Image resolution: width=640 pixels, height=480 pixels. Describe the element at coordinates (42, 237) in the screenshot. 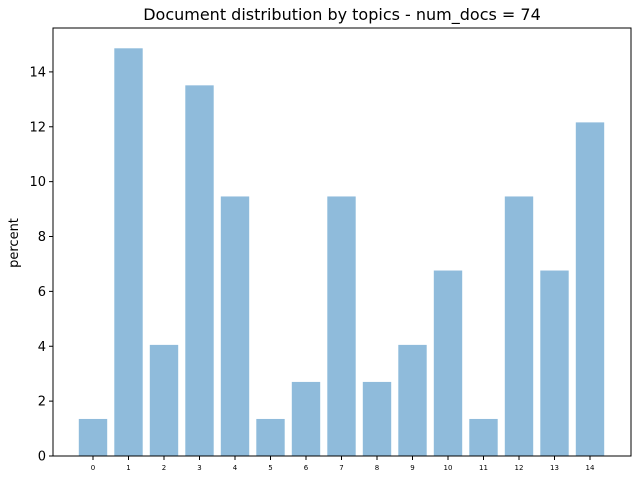

I see `y-tick-label: 8` at that location.